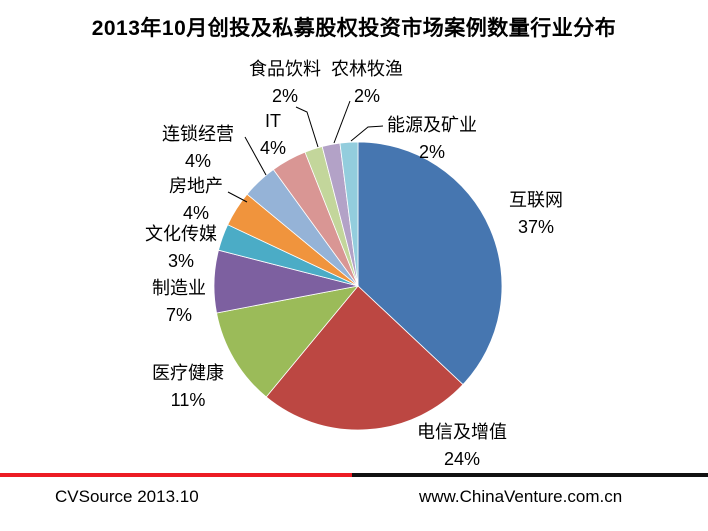  What do you see at coordinates (181, 248) in the screenshot?
I see `label-culture-media: 文化传媒 3%` at bounding box center [181, 248].